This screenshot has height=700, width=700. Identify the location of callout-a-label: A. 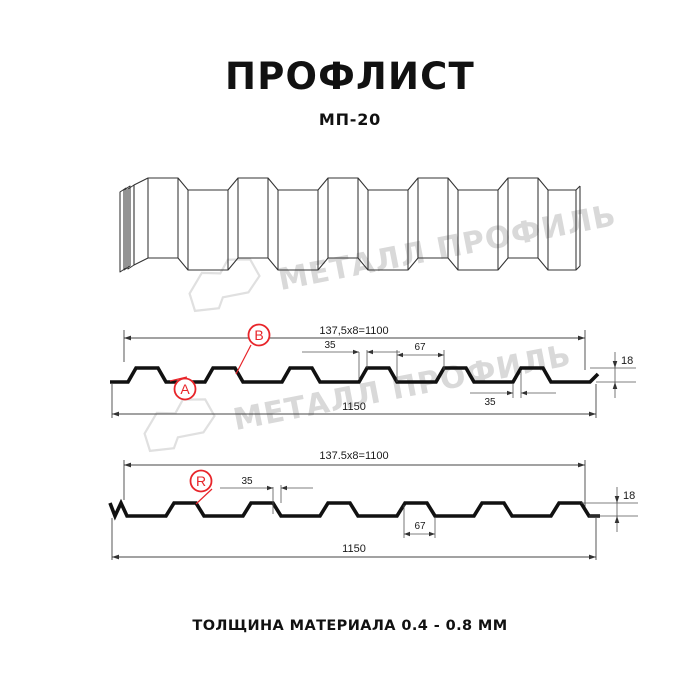
(185, 389).